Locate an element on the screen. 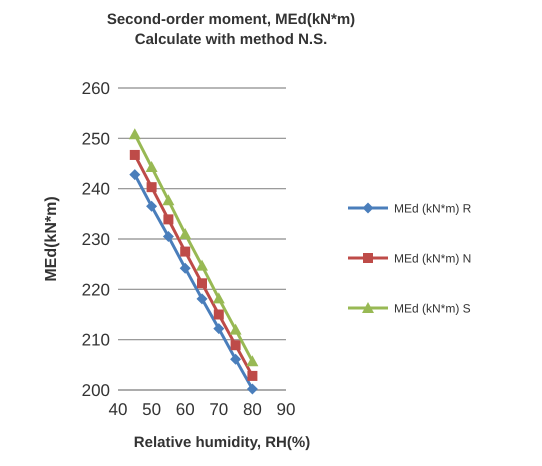 This screenshot has width=542, height=466. y-tick-label: 250 is located at coordinates (96, 138).